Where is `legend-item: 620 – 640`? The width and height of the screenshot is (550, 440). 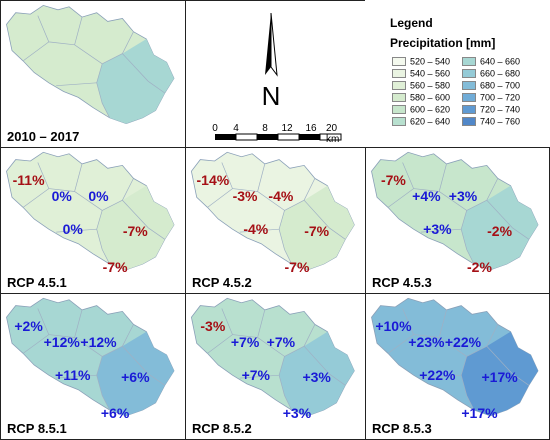 legend-item: 620 – 640 is located at coordinates (421, 121).